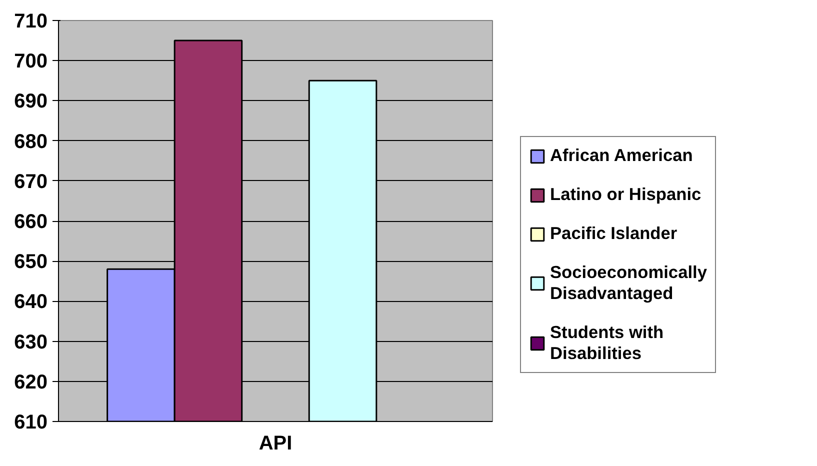 This screenshot has height=466, width=817. I want to click on x-tick-label: API, so click(275, 443).